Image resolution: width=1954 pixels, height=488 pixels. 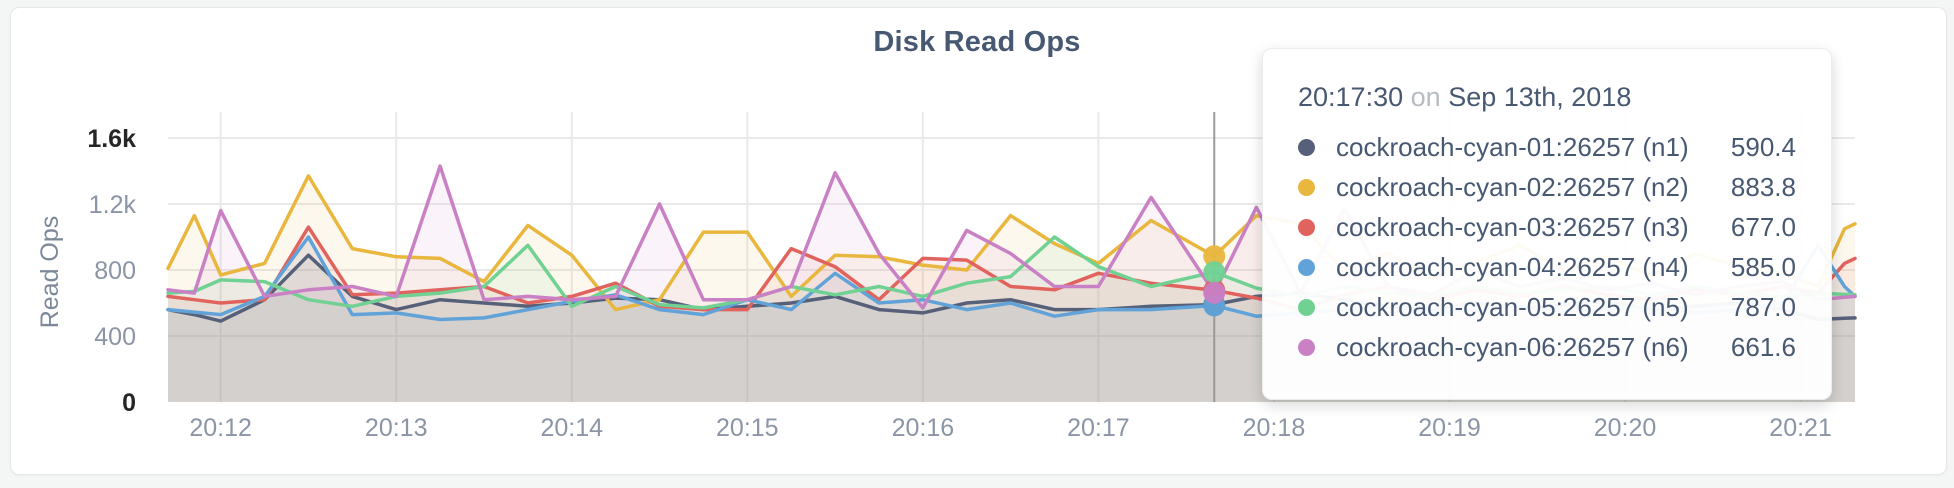 I want to click on tooltip-series-value: 677.0, so click(x=1763, y=226).